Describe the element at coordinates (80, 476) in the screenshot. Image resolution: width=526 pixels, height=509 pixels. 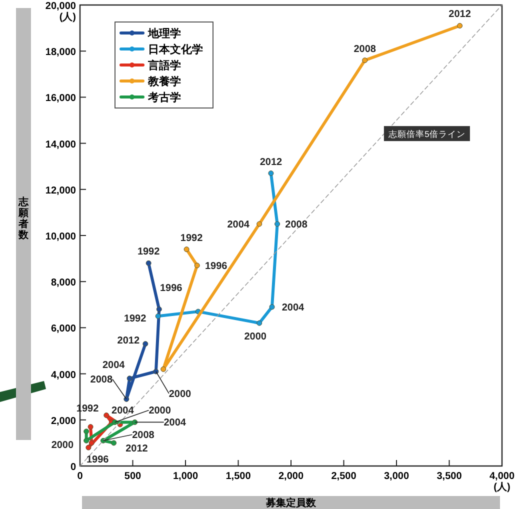
I see `x-tick-label: 0` at that location.